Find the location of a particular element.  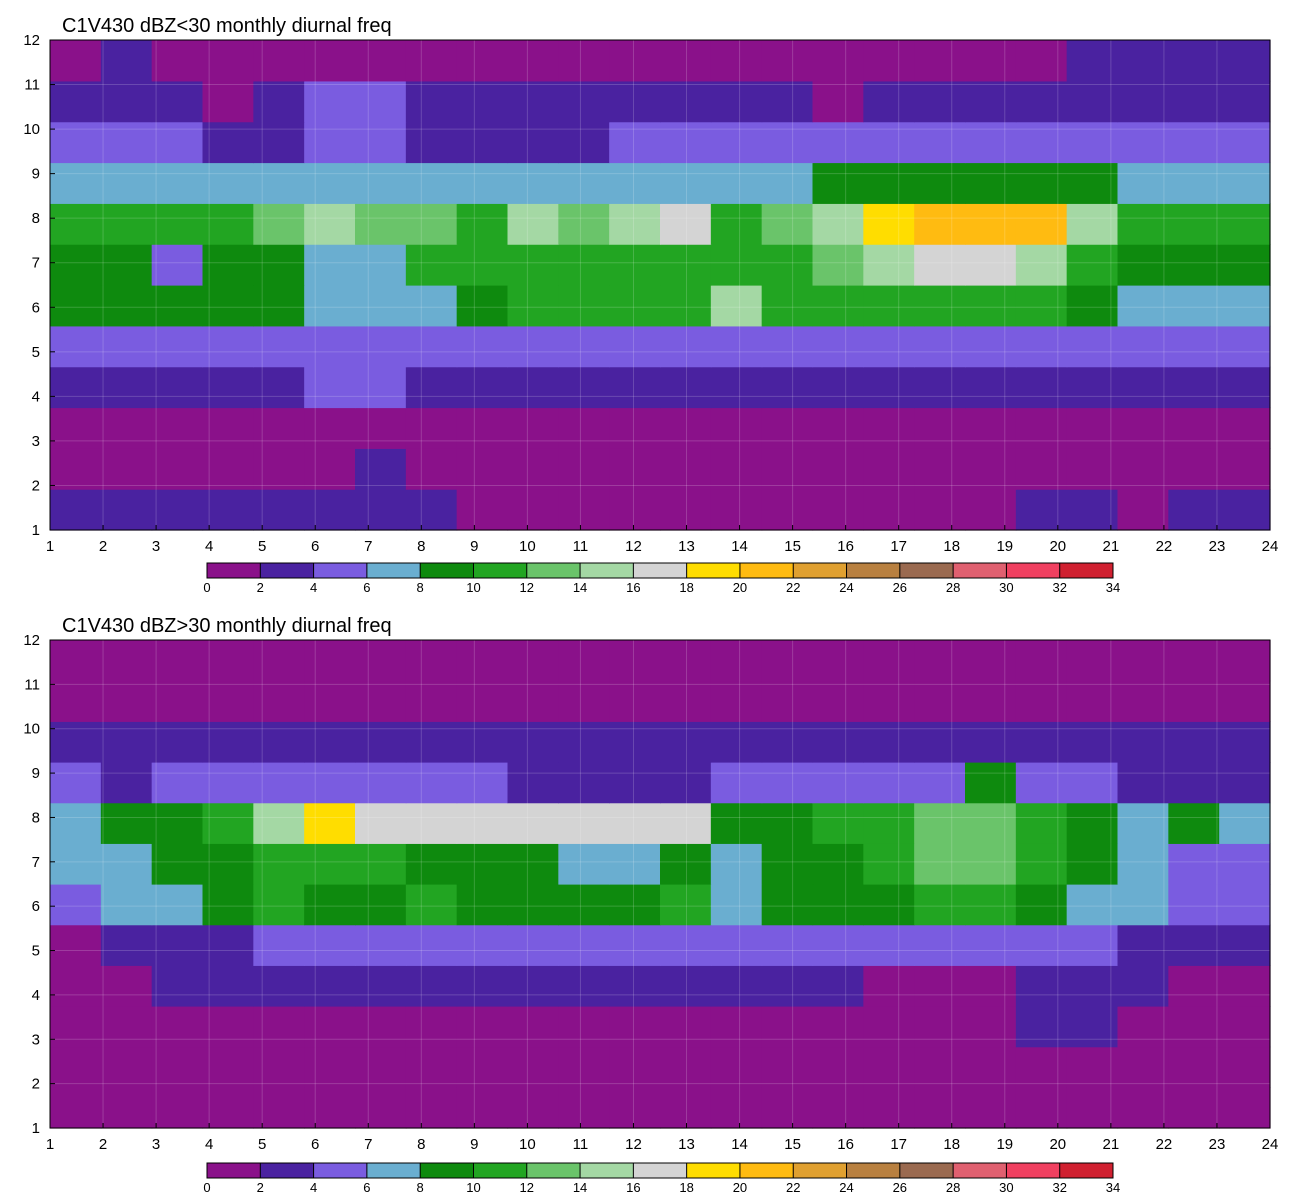

colorbar-tick-label: 20 is located at coordinates (740, 587).